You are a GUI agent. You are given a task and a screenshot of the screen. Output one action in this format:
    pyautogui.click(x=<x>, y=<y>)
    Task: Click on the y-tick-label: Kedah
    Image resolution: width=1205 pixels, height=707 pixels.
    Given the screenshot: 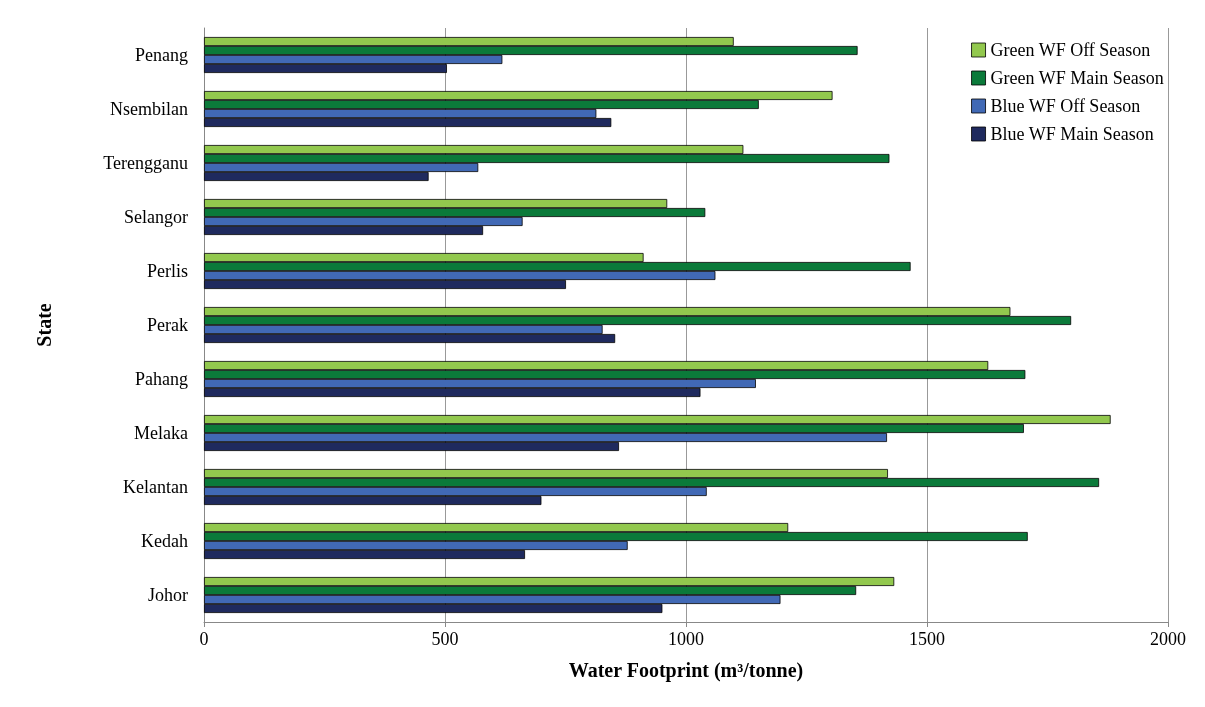 What is the action you would take?
    pyautogui.click(x=164, y=541)
    